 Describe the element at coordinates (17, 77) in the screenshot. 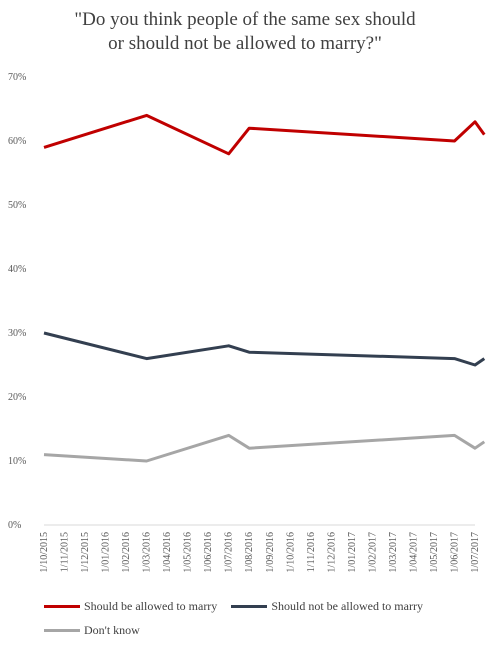

I see `y-tick-label: 70%` at that location.